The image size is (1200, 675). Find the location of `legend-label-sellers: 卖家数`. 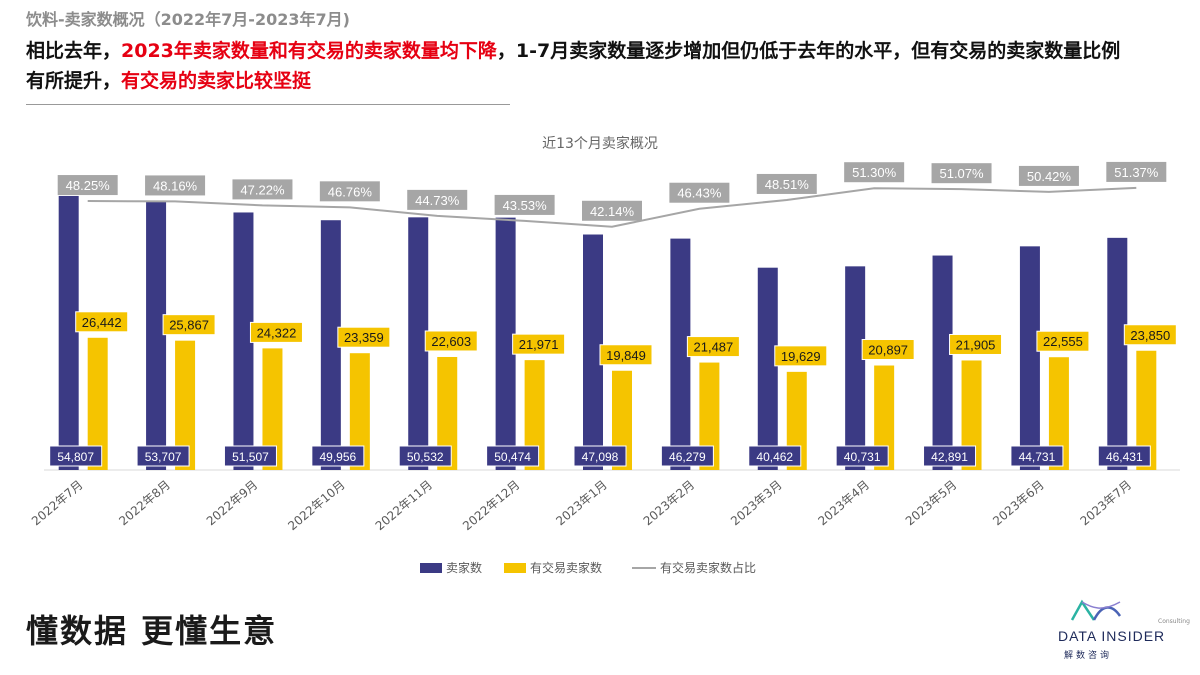

legend-label-sellers: 卖家数 is located at coordinates (464, 567).